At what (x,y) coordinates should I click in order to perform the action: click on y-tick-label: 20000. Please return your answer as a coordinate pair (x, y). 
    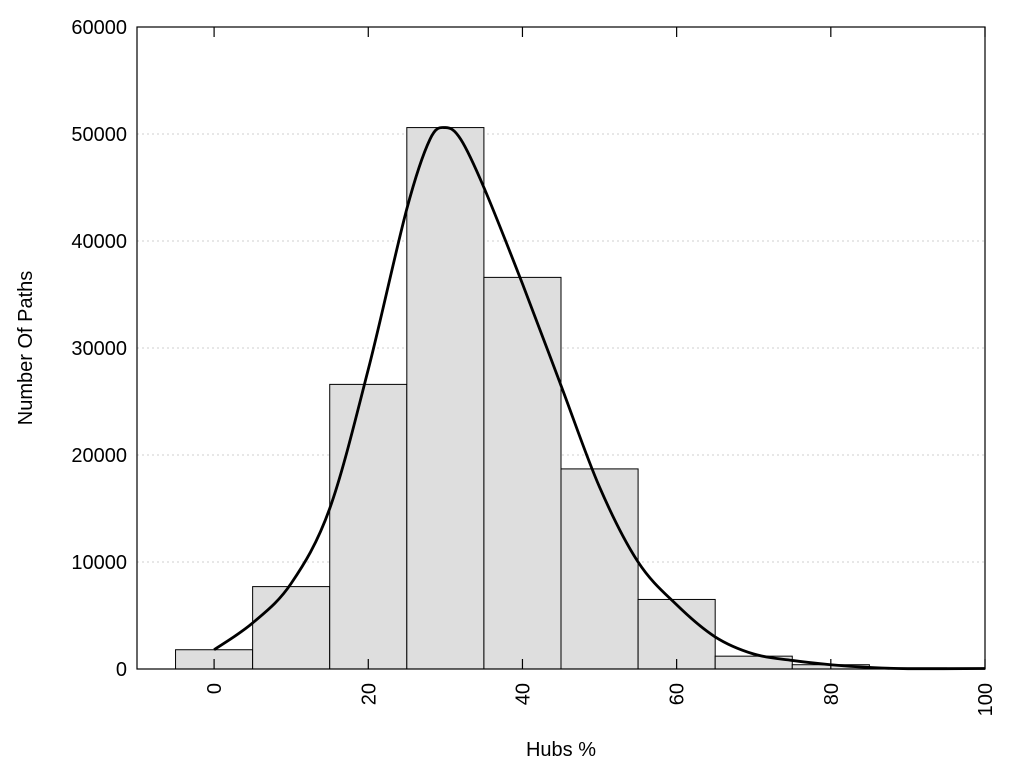
    Looking at the image, I should click on (99, 456).